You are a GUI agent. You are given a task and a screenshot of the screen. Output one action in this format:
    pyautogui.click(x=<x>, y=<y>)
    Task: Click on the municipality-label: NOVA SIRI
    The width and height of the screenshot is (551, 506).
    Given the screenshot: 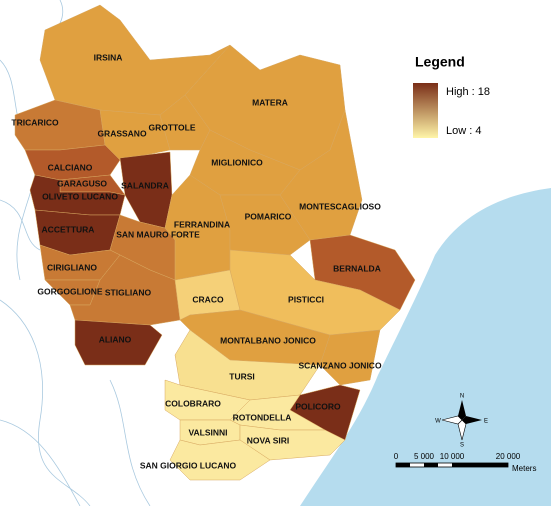 What is the action you would take?
    pyautogui.click(x=268, y=440)
    